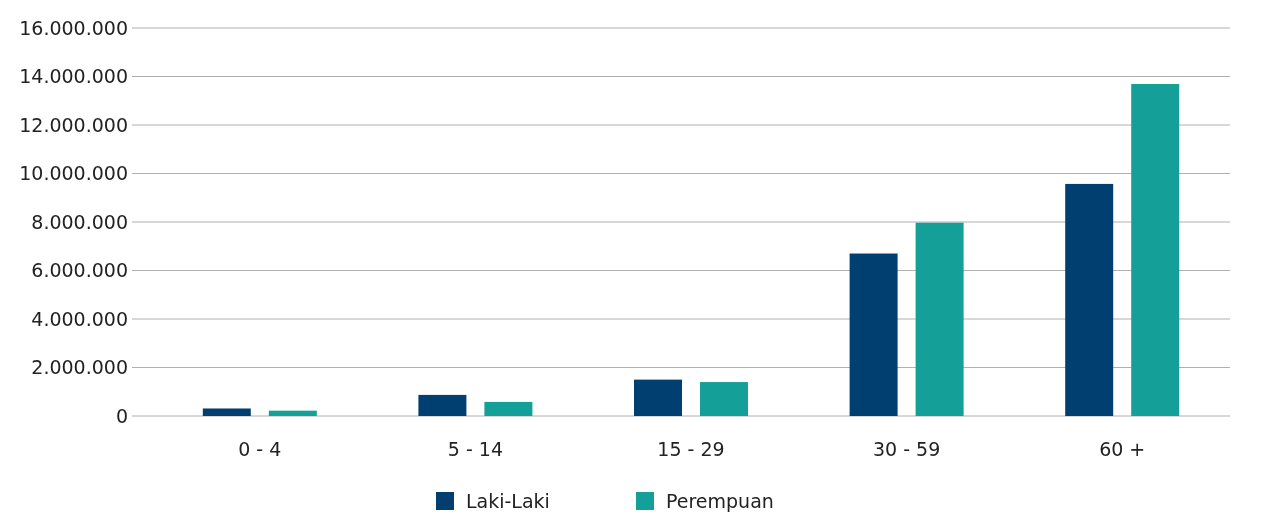 This screenshot has width=1268, height=524. Describe the element at coordinates (79, 221) in the screenshot. I see `y-tick-label: 8.000.000` at that location.